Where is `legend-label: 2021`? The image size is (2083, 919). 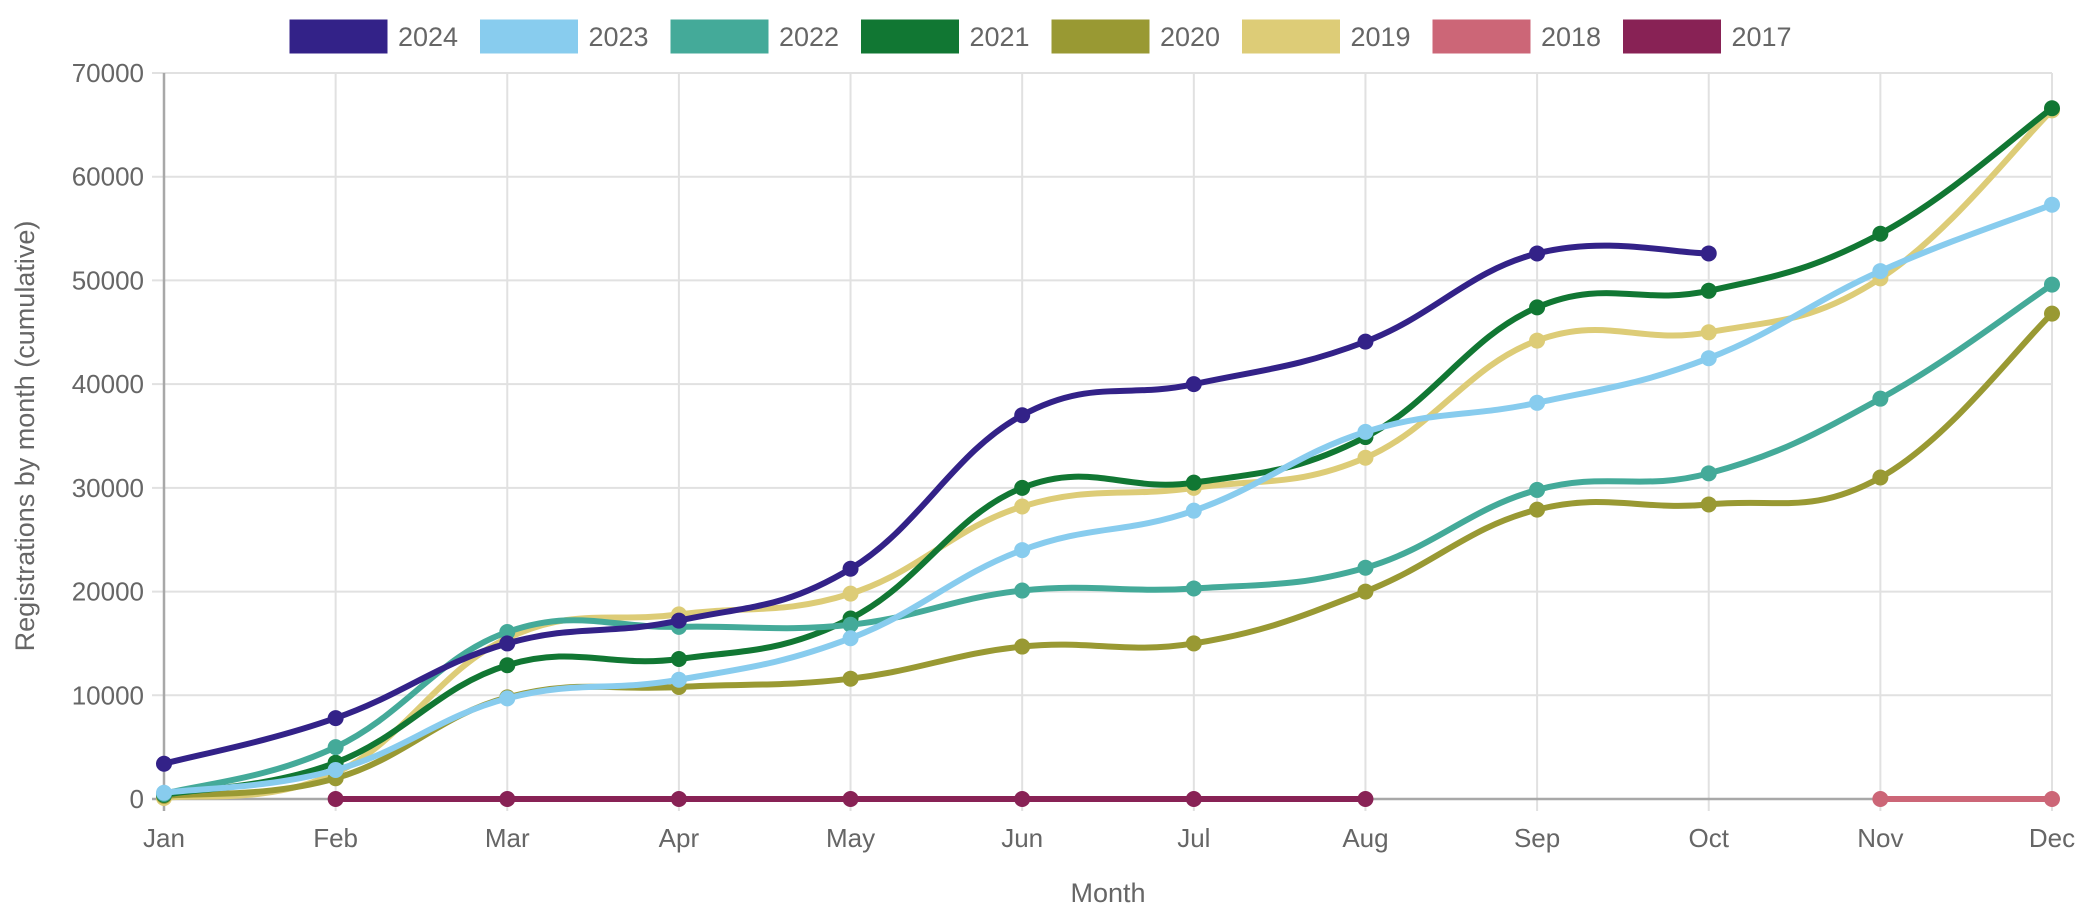 legend-label: 2021 is located at coordinates (1000, 37).